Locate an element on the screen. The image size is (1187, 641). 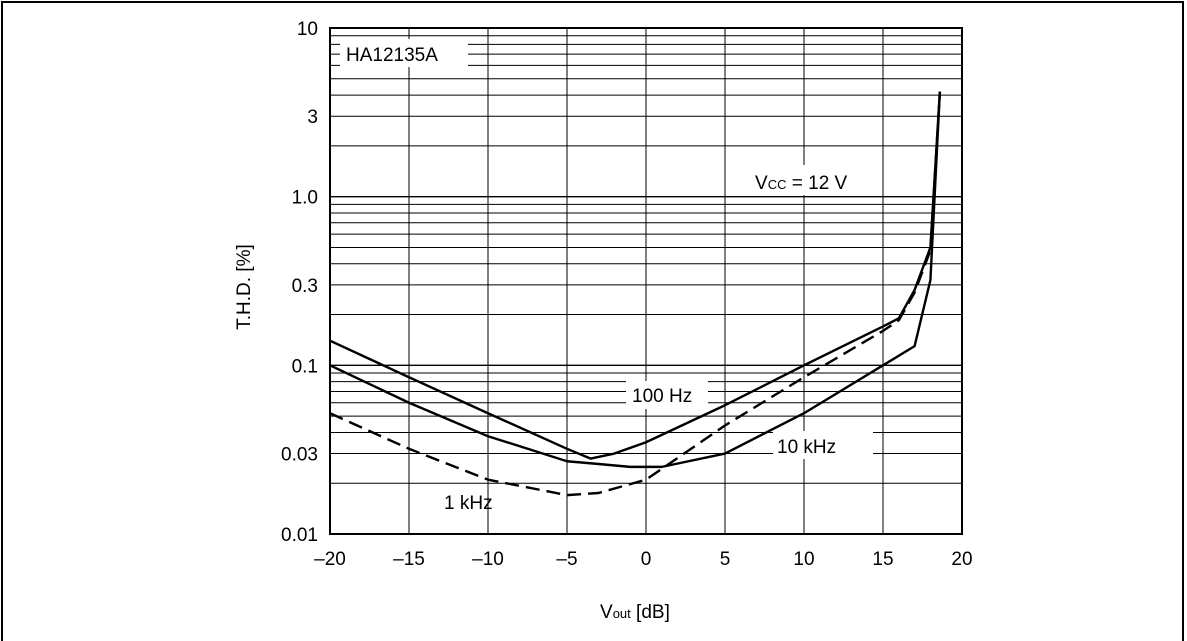
y-tick-label: 3 is located at coordinates (312, 117).